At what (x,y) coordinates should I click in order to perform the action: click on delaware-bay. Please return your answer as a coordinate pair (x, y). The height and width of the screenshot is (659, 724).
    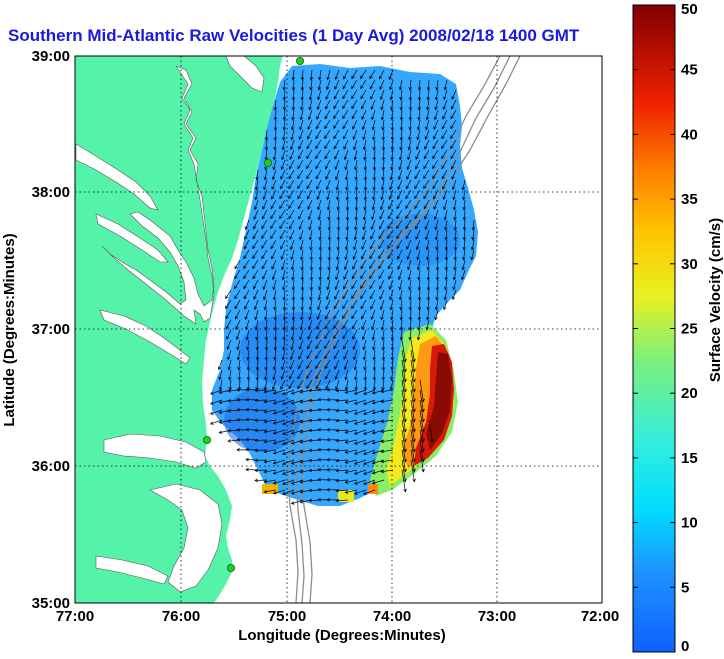
    Looking at the image, I should click on (245, 74).